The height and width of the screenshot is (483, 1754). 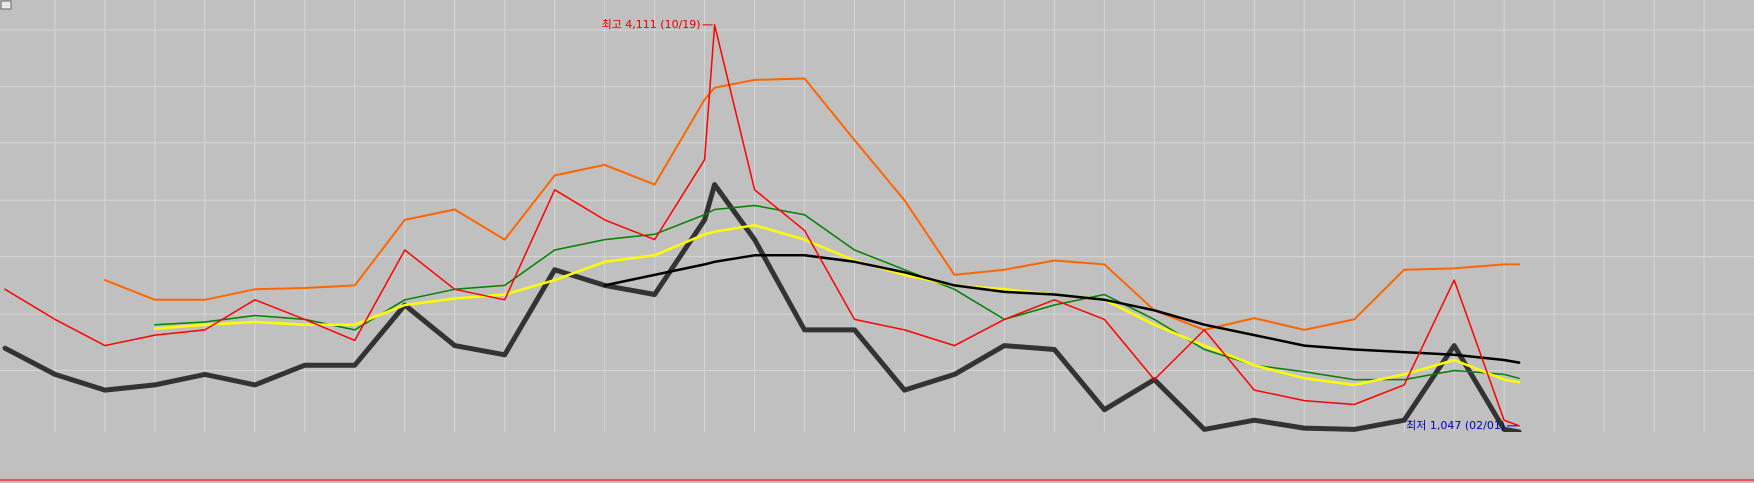 What do you see at coordinates (1455, 425) in the screenshot?
I see `annotation: 최저 1,047 (02/01)` at bounding box center [1455, 425].